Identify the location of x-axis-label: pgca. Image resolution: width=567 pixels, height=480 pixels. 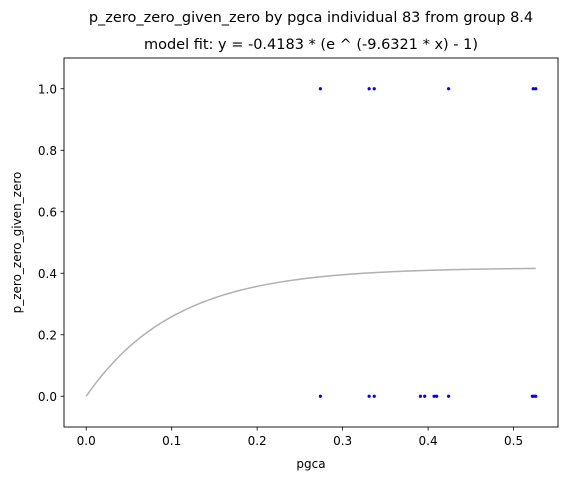
(310, 464).